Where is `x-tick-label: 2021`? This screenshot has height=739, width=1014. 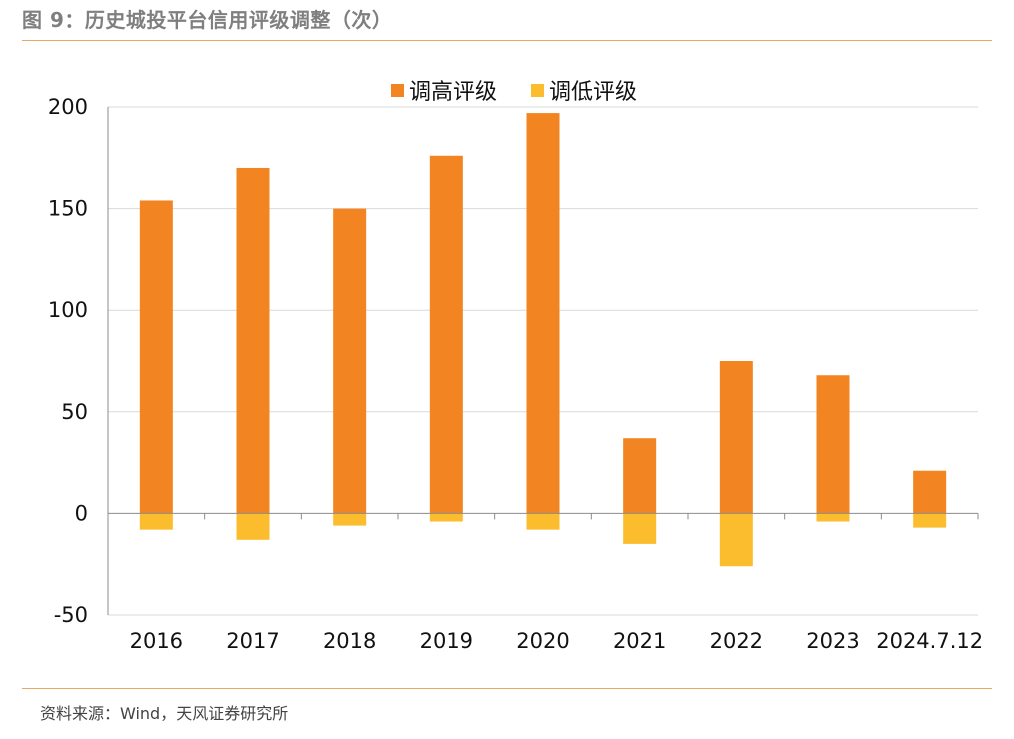 x-tick-label: 2021 is located at coordinates (639, 641).